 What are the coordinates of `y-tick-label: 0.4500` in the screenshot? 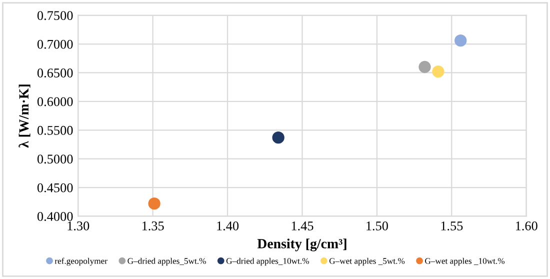 It's located at (55, 187).